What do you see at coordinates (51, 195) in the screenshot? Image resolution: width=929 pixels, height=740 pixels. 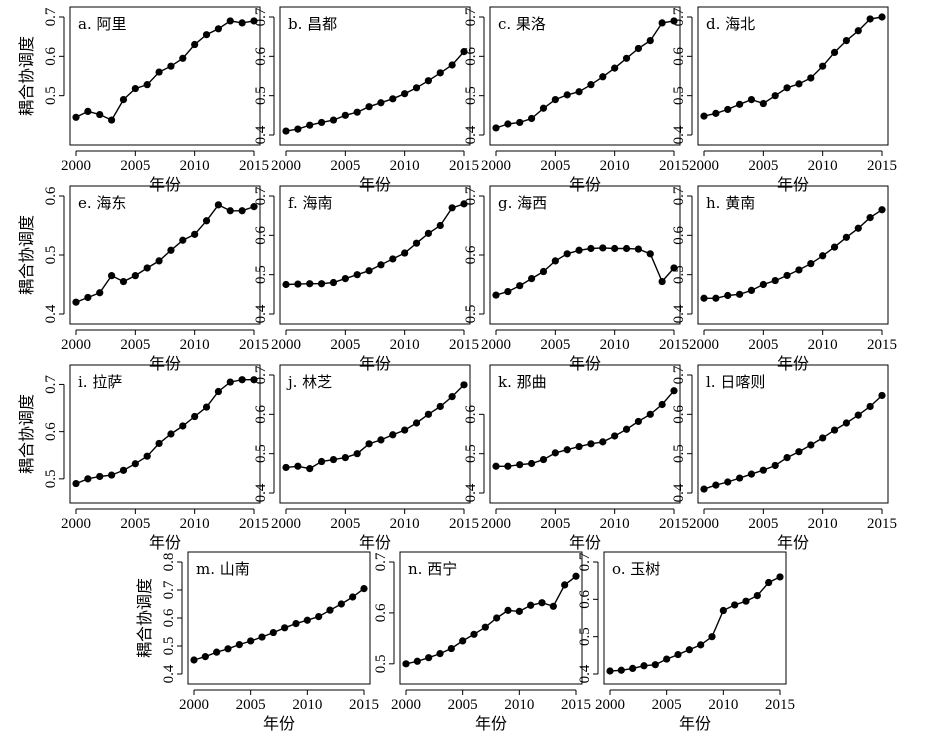 I see `y-tick-label: 0.6` at bounding box center [51, 195].